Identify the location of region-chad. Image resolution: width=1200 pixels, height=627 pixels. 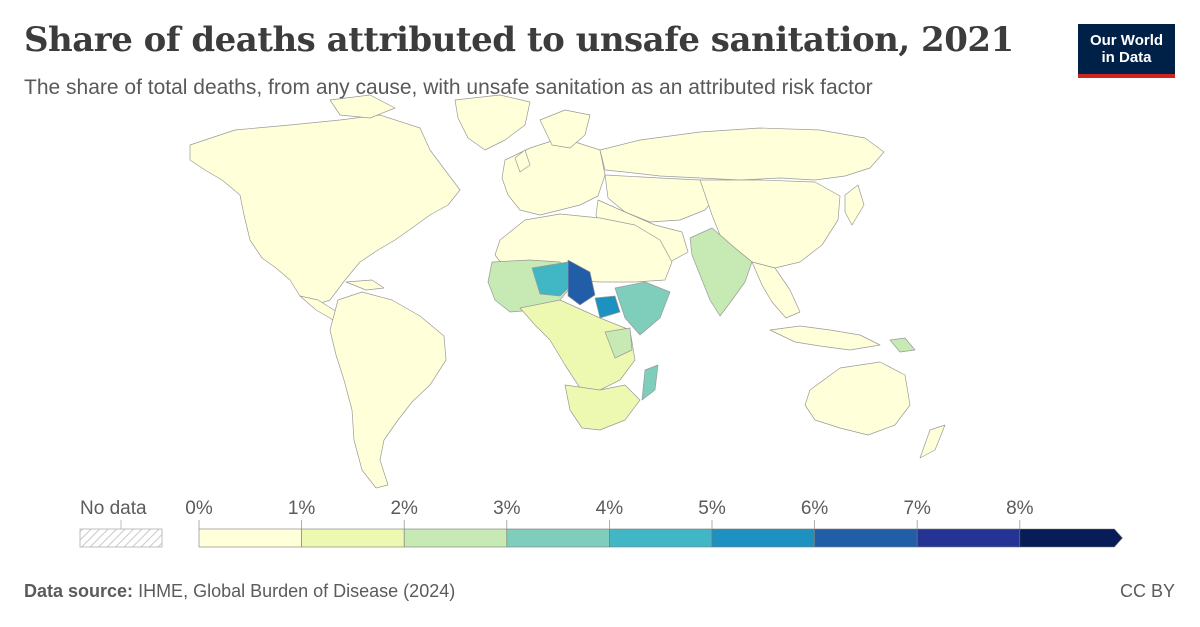
(581, 282).